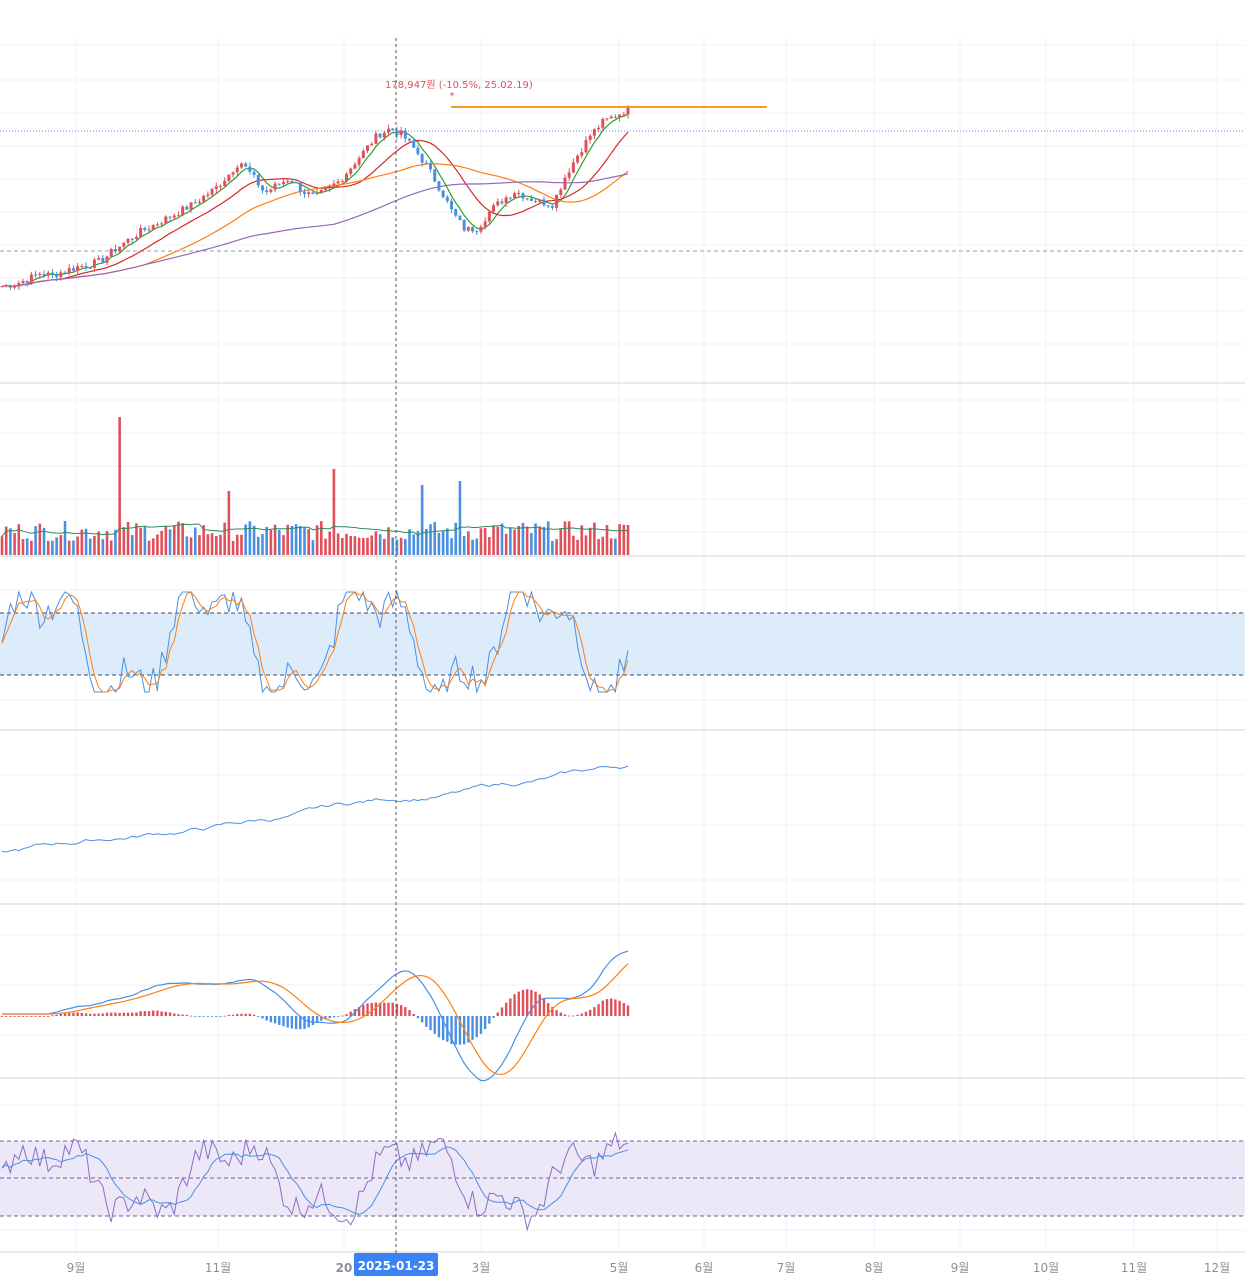 The width and height of the screenshot is (1245, 1285). I want to click on macd-histogram, so click(315, 1017).